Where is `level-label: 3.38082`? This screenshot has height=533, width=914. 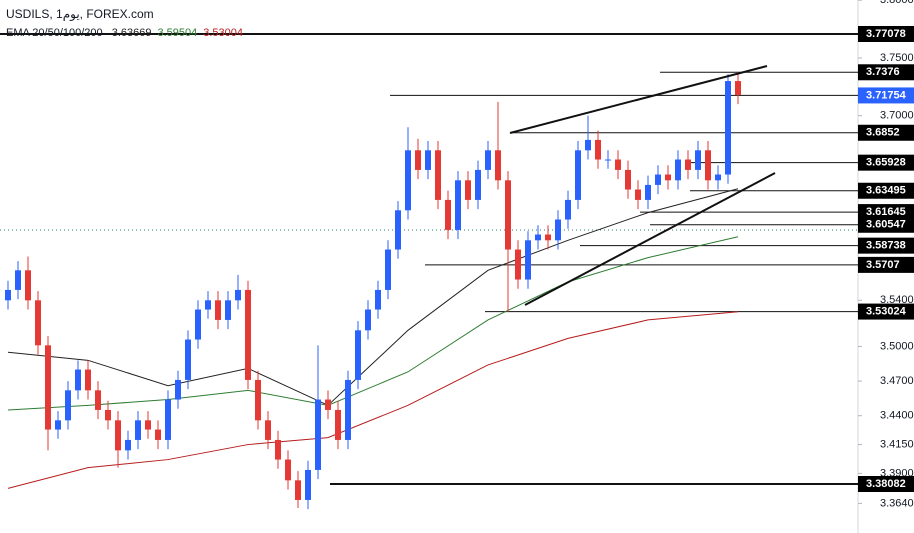 level-label: 3.38082 is located at coordinates (886, 484).